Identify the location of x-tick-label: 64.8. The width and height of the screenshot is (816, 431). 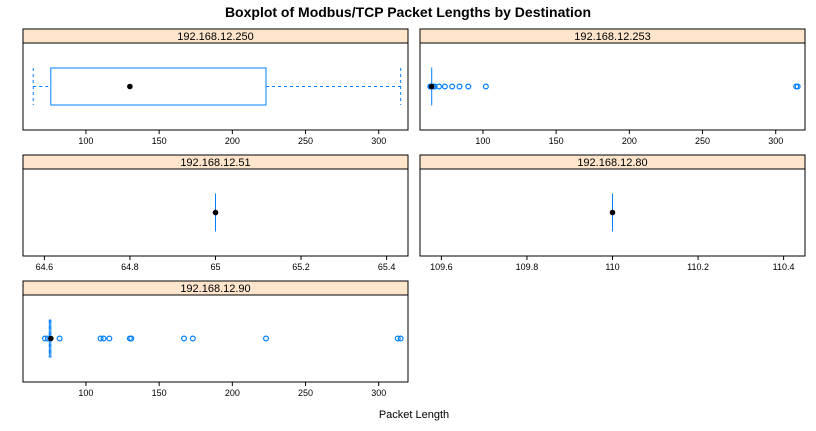
(130, 267).